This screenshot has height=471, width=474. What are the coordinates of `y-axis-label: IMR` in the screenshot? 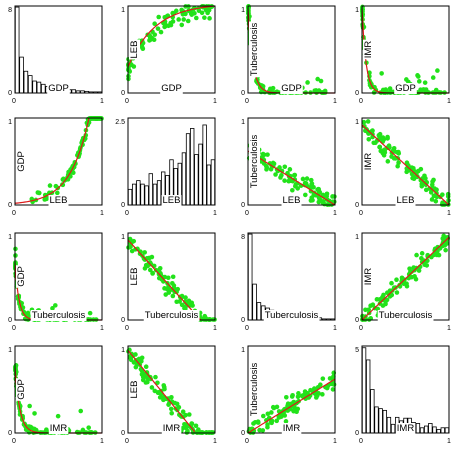 It's located at (368, 162).